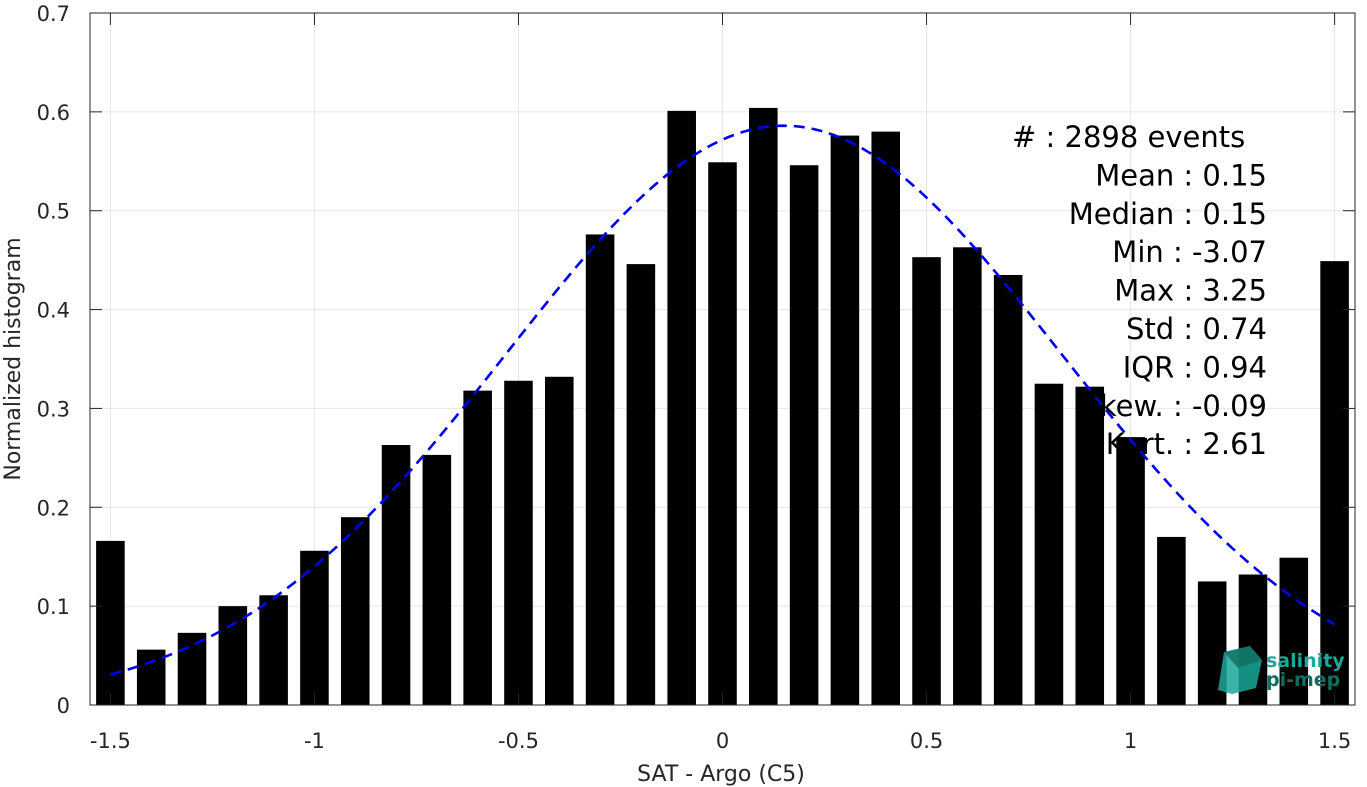  I want to click on y-tick-label: 0.4, so click(53, 311).